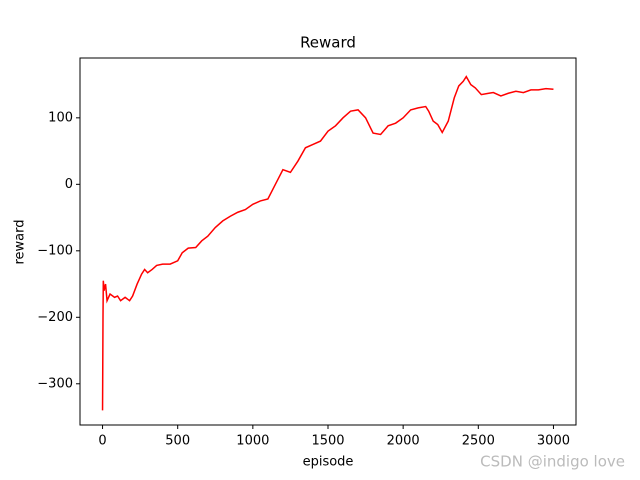 The width and height of the screenshot is (640, 480). I want to click on y-tick-label: −300, so click(55, 383).